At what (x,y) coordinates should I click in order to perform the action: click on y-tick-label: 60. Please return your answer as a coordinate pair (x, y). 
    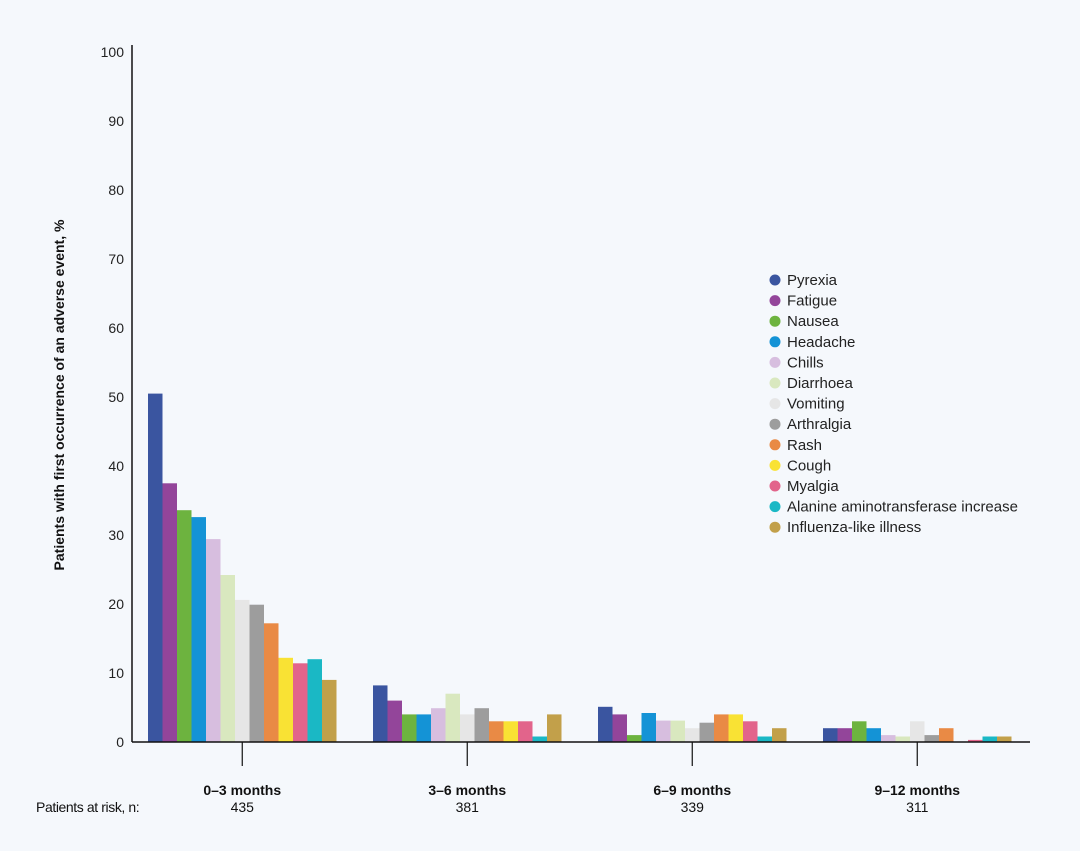
    Looking at the image, I should click on (116, 328).